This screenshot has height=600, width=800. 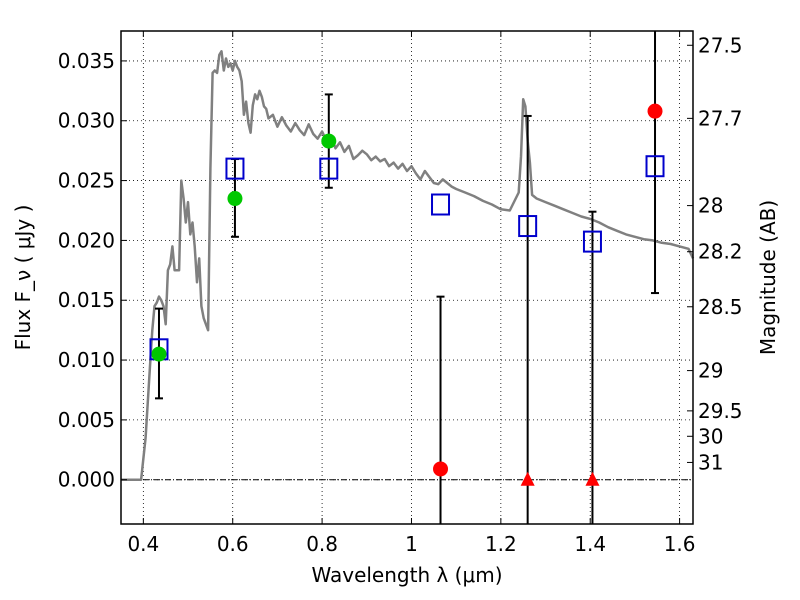 I want to click on x-axis-label: Wavelength λ (μm), so click(x=406, y=575).